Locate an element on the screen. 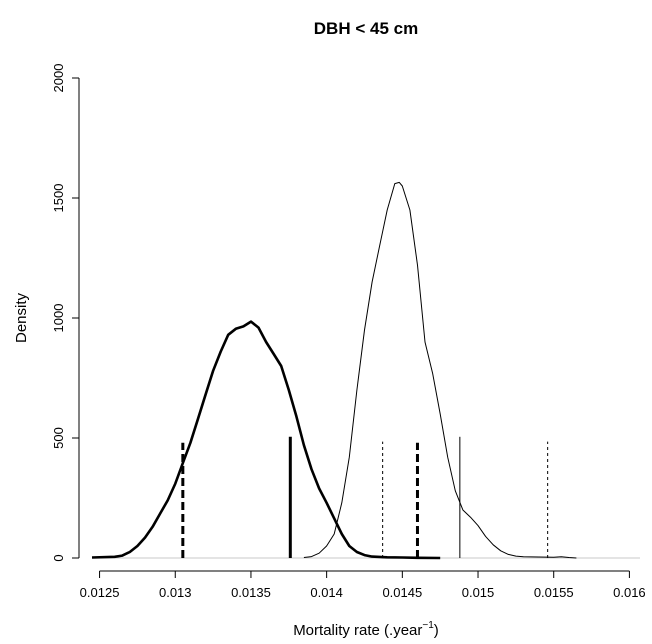 Image resolution: width=652 pixels, height=644 pixels. x-tick-label: 0.0155 is located at coordinates (554, 592).